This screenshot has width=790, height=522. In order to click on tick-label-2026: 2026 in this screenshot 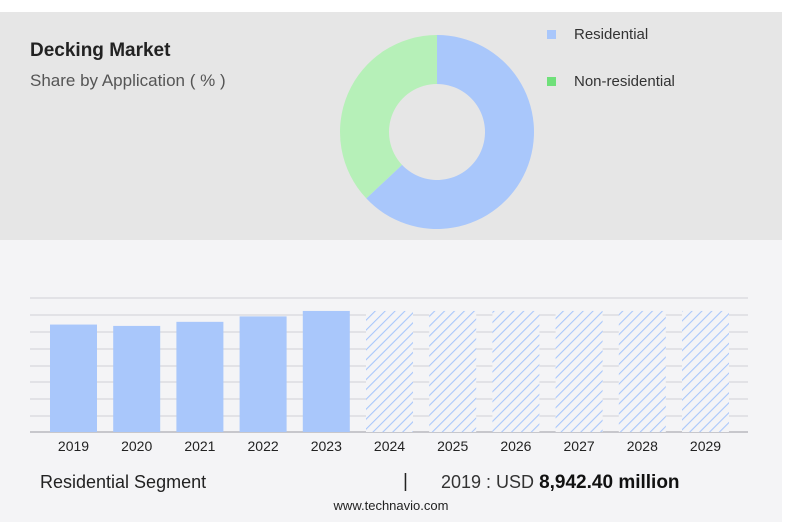, I will do `click(515, 446)`.